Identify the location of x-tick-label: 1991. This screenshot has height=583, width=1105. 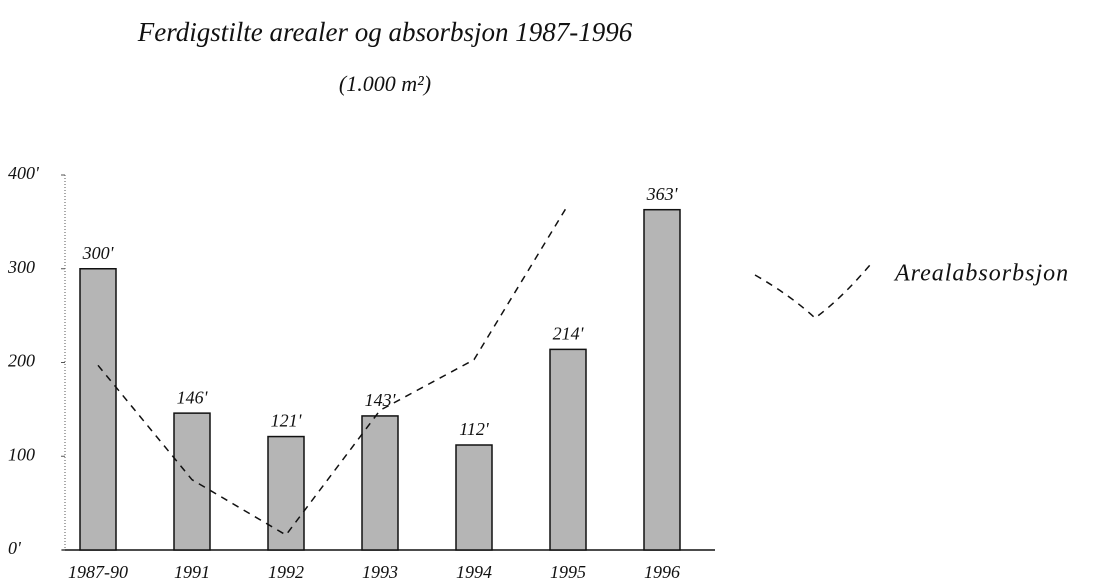
(192, 572).